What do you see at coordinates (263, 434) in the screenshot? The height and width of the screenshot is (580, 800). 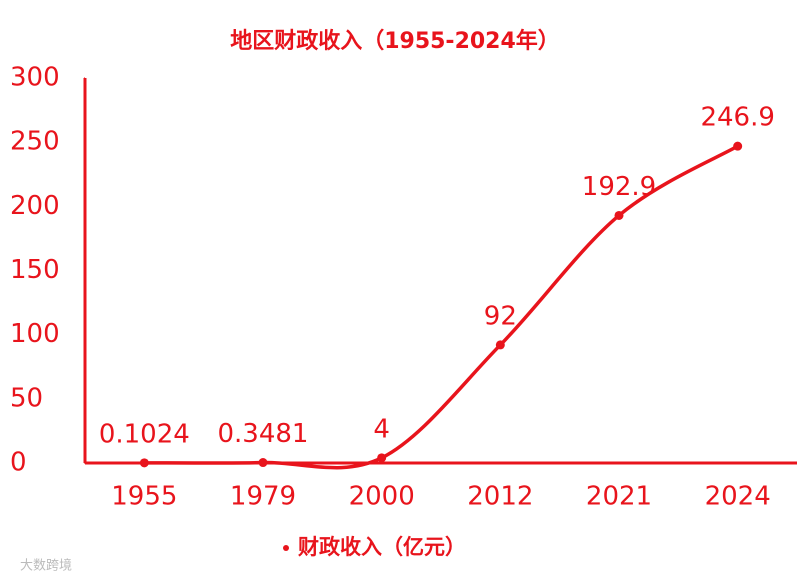 I see `data-label: 0.3481` at bounding box center [263, 434].